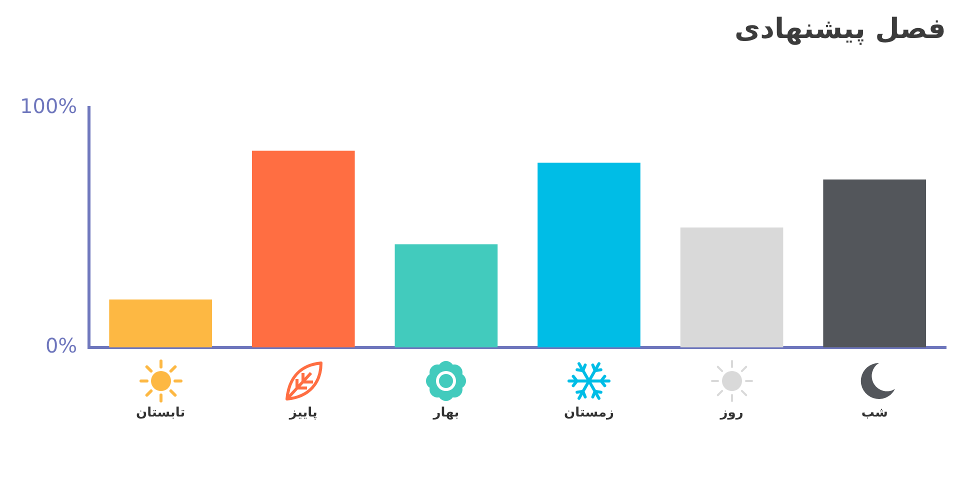 This screenshot has width=960, height=491. What do you see at coordinates (874, 413) in the screenshot?
I see `x-tick-label: شب` at bounding box center [874, 413].